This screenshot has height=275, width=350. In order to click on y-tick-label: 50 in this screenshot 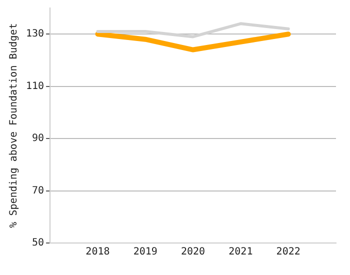, I will do `click(38, 243)`.